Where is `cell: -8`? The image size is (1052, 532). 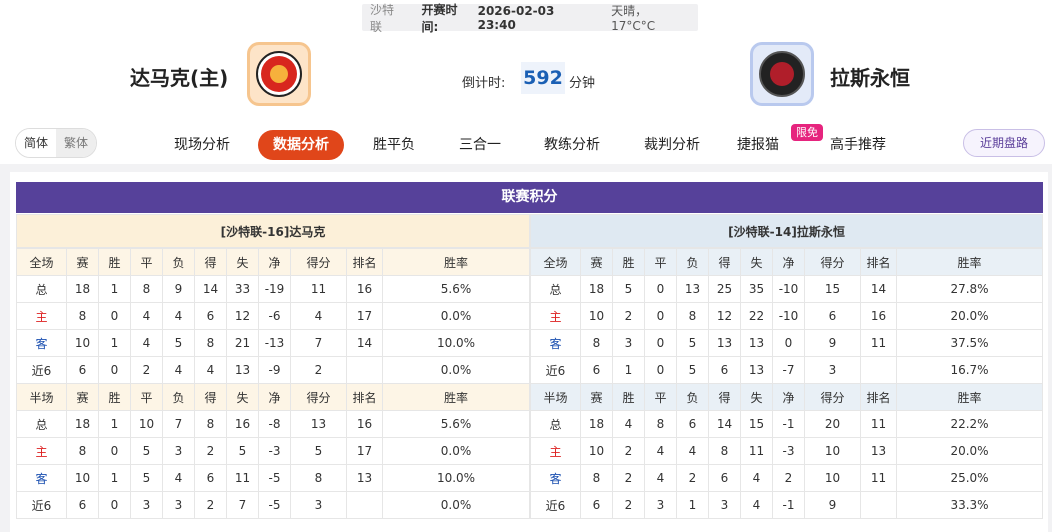
cell: -8 is located at coordinates (274, 424).